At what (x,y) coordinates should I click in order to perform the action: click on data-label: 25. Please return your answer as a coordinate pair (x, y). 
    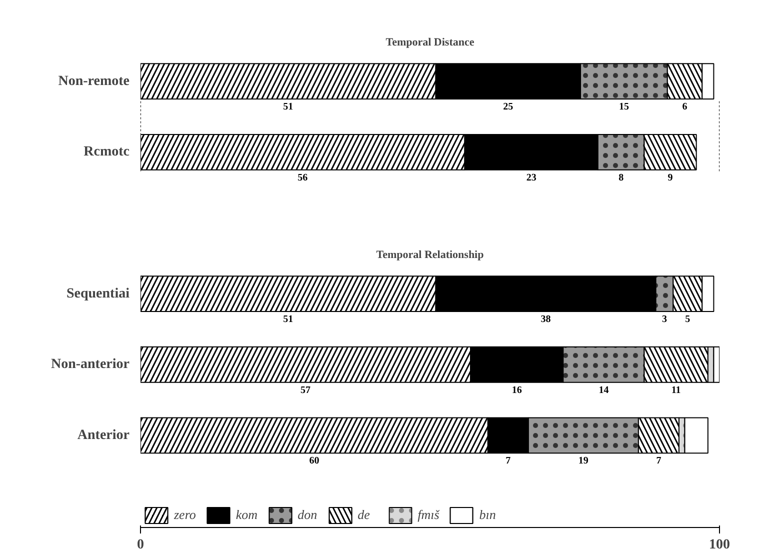
    Looking at the image, I should click on (508, 107).